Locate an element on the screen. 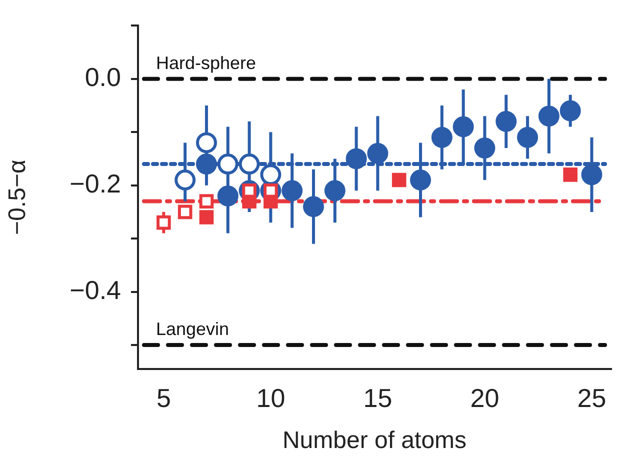 The height and width of the screenshot is (460, 623). ref-line-label: Hard-sphere is located at coordinates (206, 62).